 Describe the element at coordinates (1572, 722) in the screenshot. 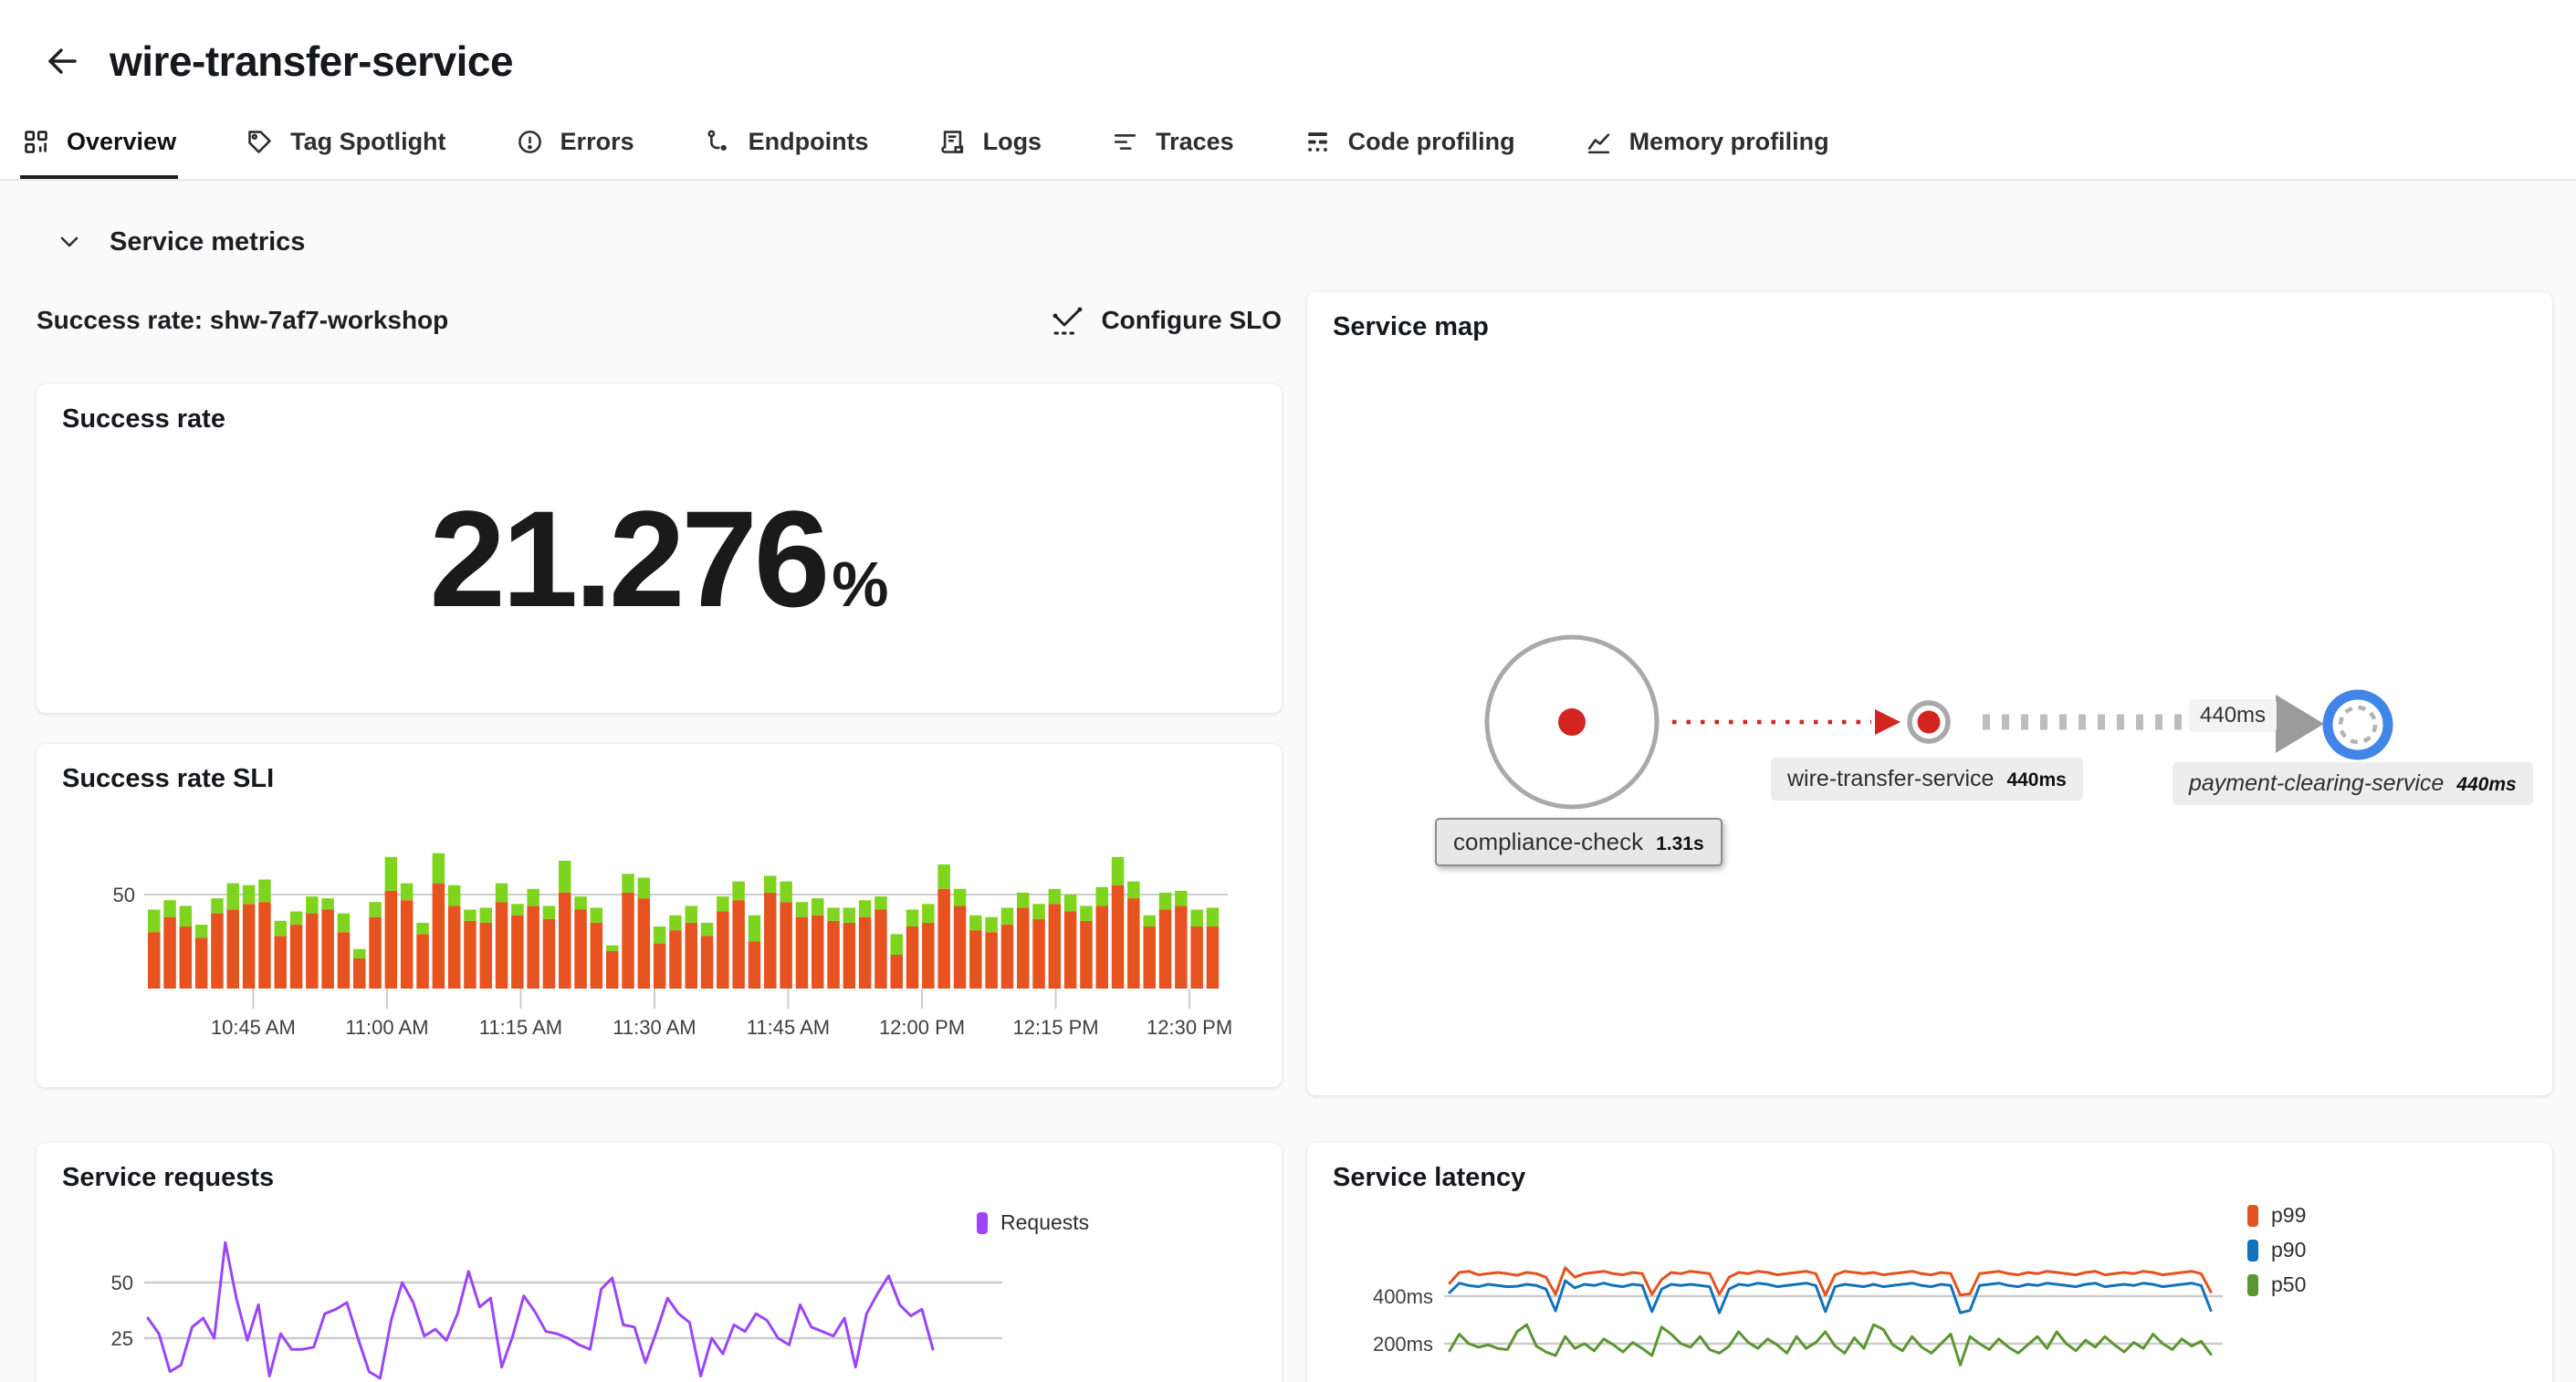

I see `node-compliance-check-dot` at that location.